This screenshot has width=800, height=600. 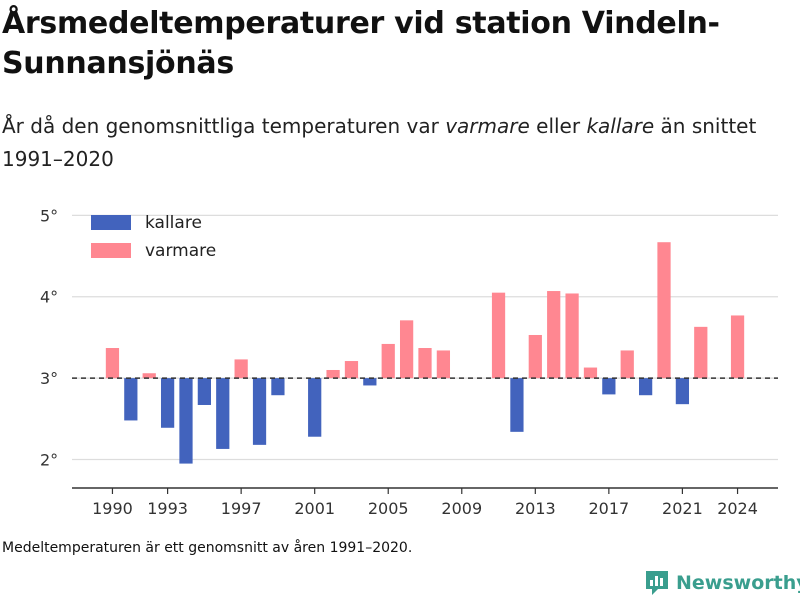 What do you see at coordinates (314, 508) in the screenshot?
I see `x-tick-label: 2001` at bounding box center [314, 508].